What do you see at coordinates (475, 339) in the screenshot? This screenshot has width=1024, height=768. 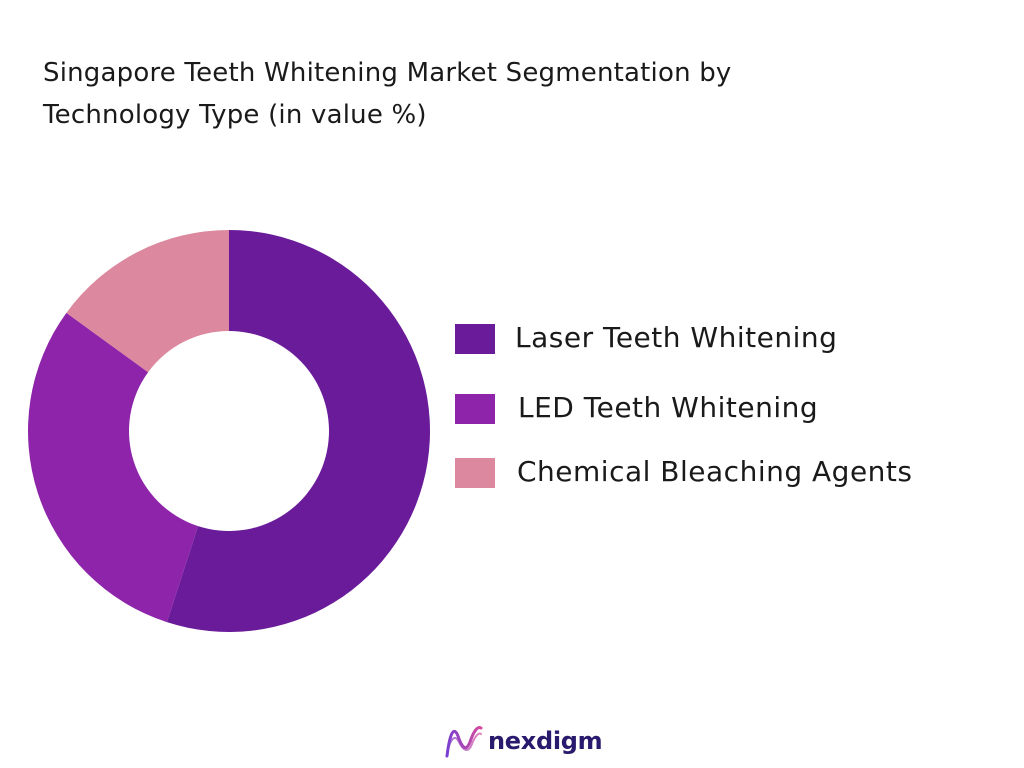 I see `legend-swatch-laser` at bounding box center [475, 339].